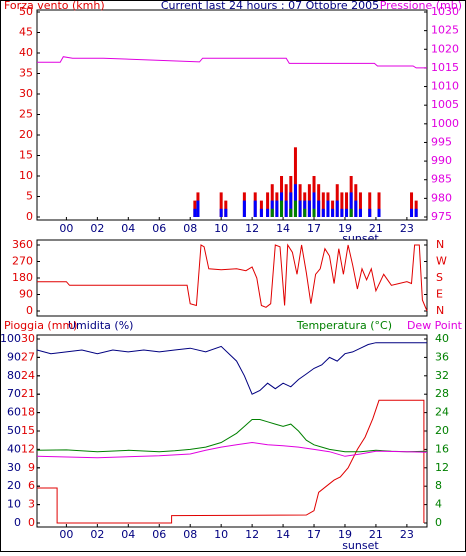  What do you see at coordinates (28, 412) in the screenshot?
I see `y3-tick-label: 18` at bounding box center [28, 412].